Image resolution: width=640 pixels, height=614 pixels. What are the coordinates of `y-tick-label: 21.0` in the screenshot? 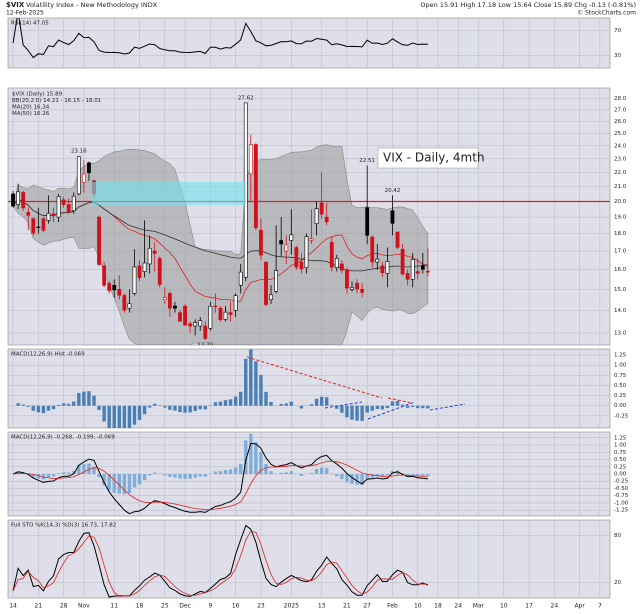 It's located at (620, 187).